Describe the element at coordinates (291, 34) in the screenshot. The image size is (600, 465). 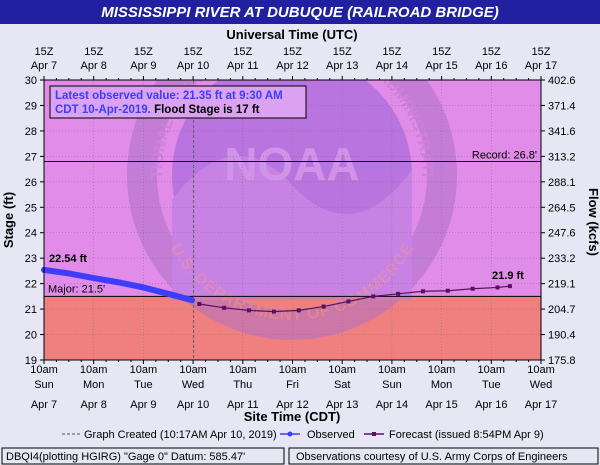
I see `top-axis-title: Universal Time (UTC)` at that location.